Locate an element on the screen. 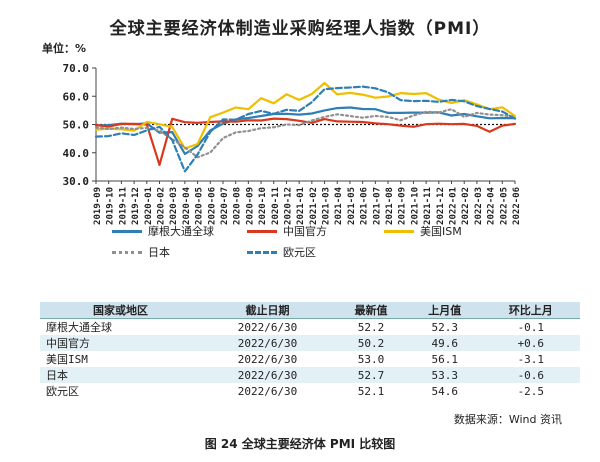 Image resolution: width=600 pixels, height=462 pixels. x-tick-label: 2022-04 is located at coordinates (492, 205).